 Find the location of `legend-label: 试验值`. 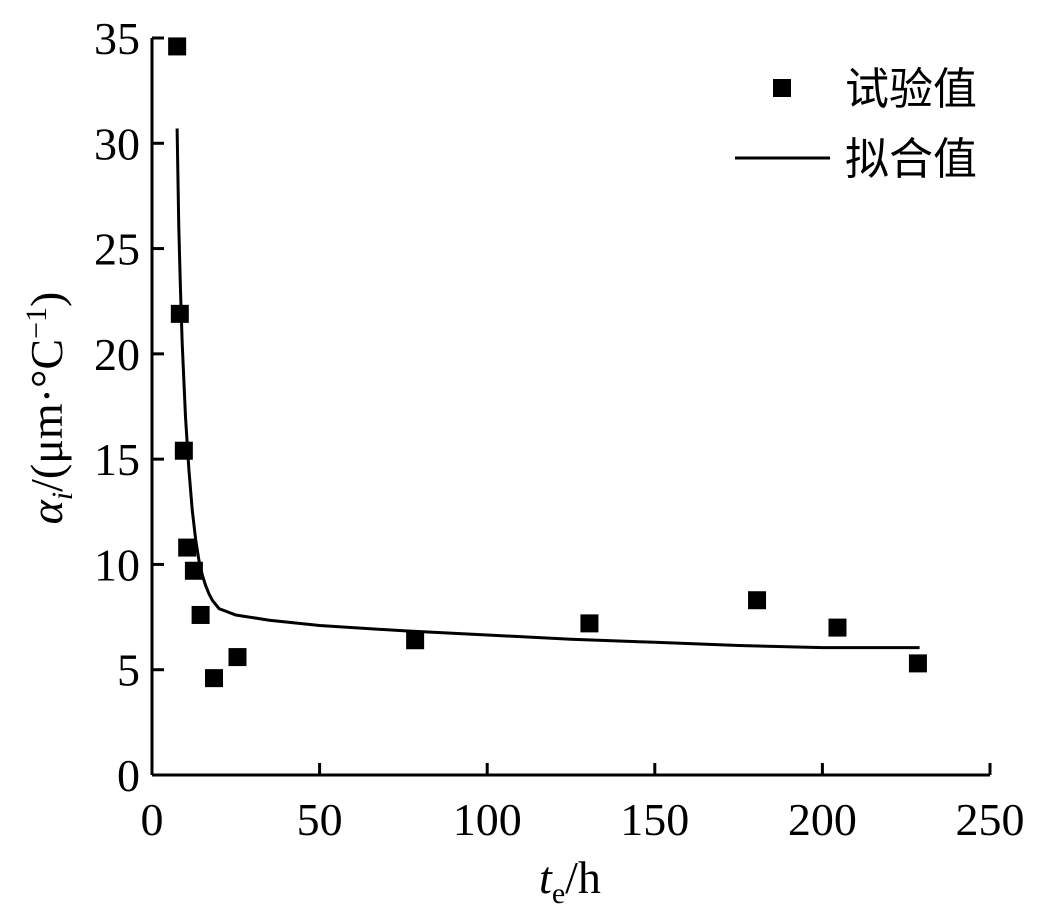

legend-label: 试验值 is located at coordinates (911, 89).